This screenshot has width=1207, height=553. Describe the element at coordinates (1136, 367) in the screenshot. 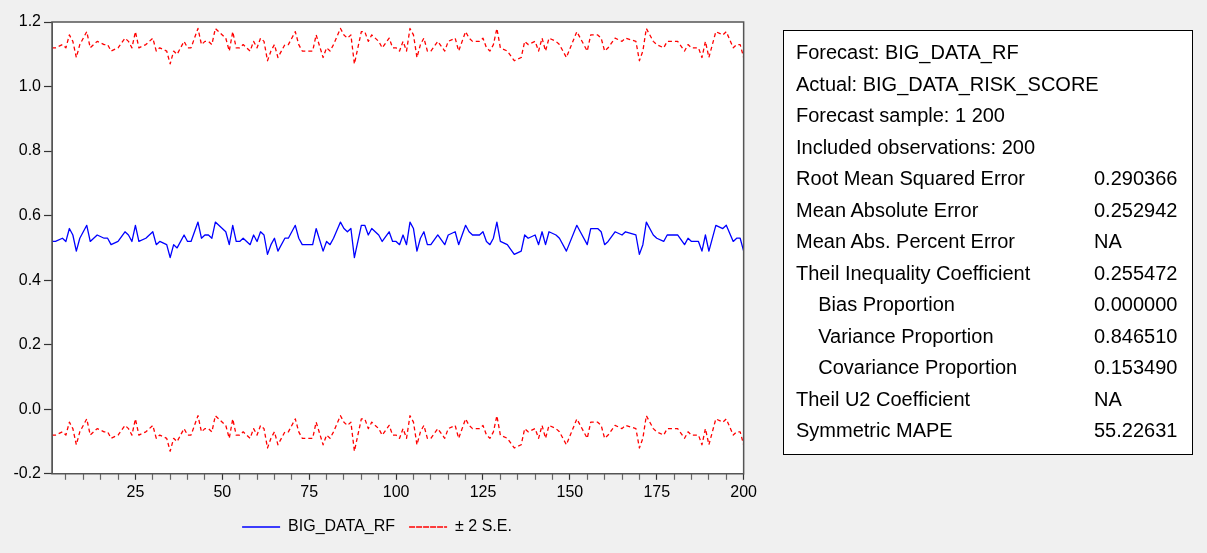

I see `text: 0.153490` at that location.